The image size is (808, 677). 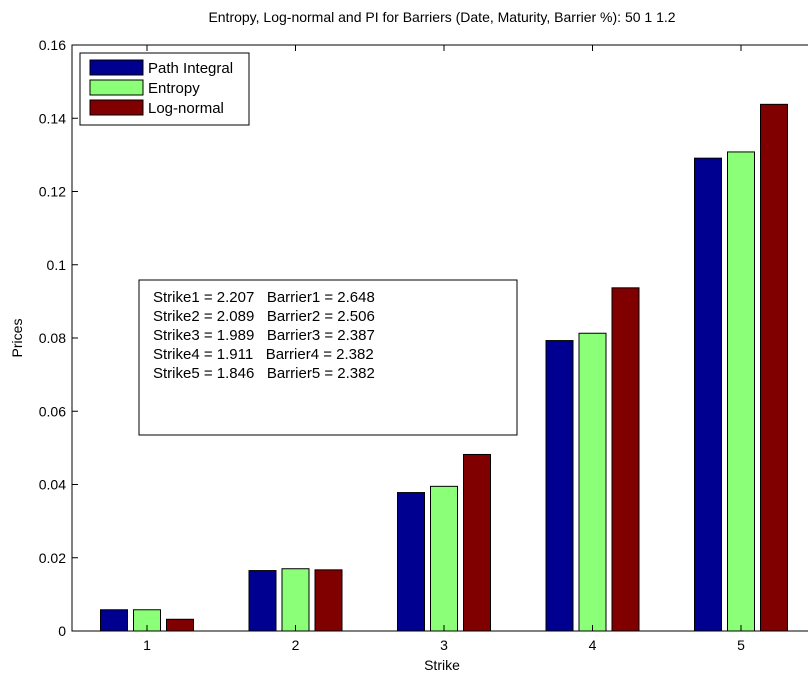 I want to click on y-tick-label: 0.04, so click(x=52, y=485).